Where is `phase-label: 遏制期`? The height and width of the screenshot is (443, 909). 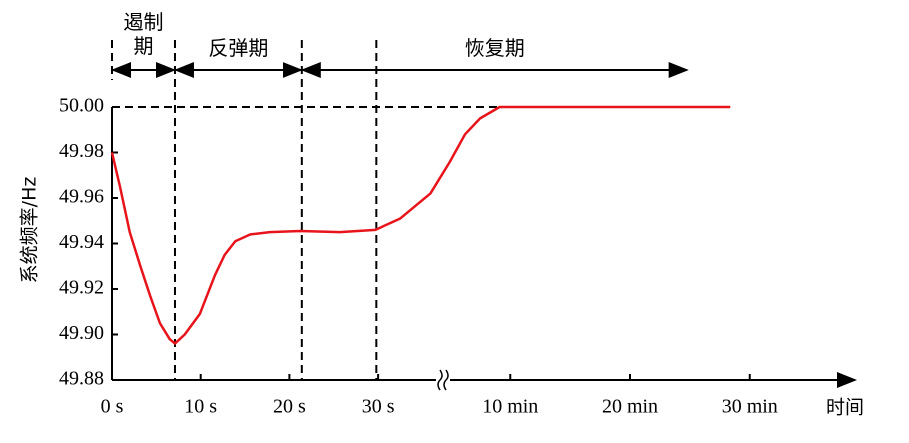 phase-label: 遏制期 is located at coordinates (143, 34).